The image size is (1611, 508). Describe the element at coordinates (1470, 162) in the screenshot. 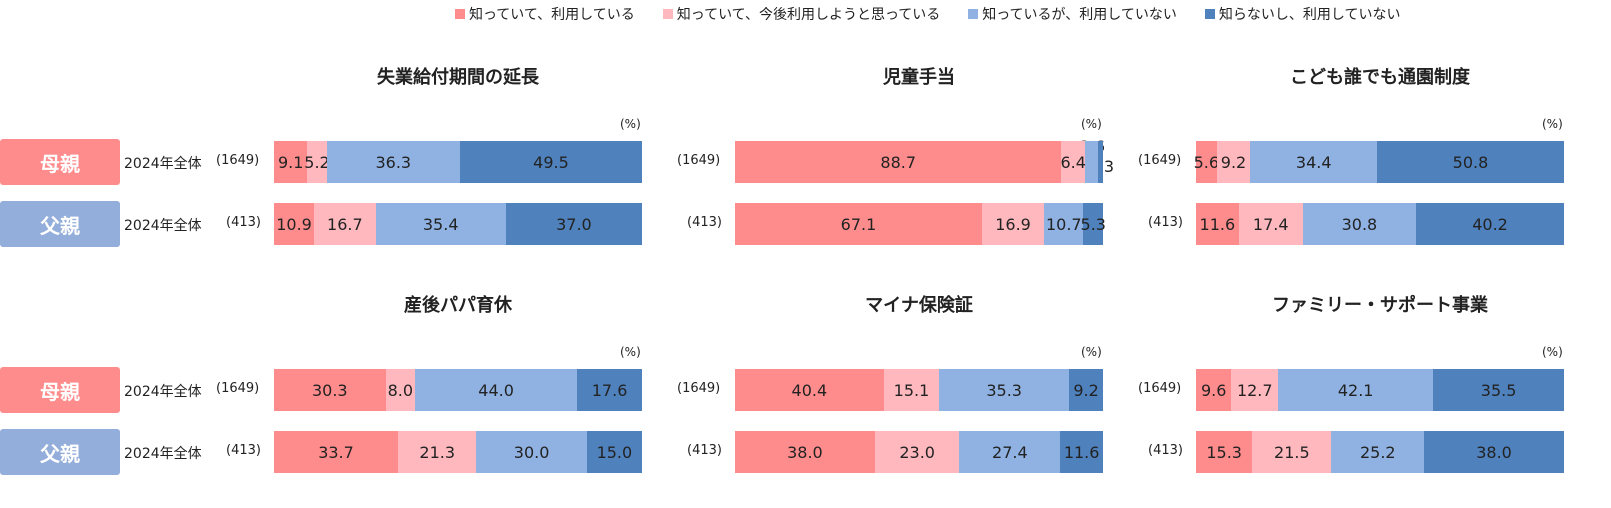

I see `panel-3-seg-mother-4: 50.8` at that location.